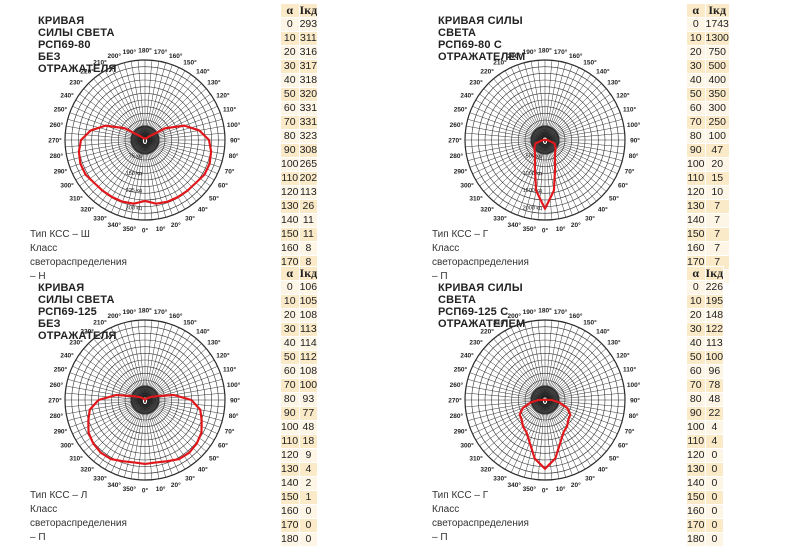  Describe the element at coordinates (308, 122) in the screenshot. I see `intensity-cell: 331` at that location.